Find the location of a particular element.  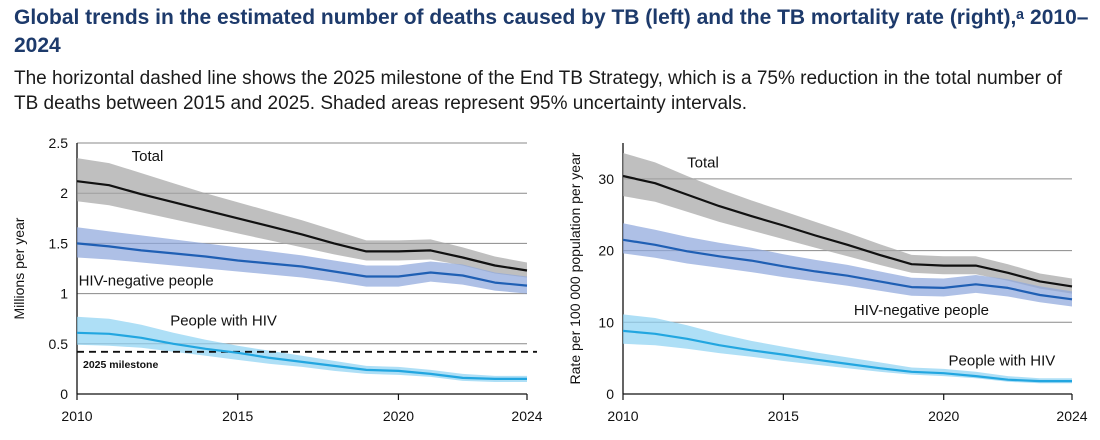

hiv-negative-uncertainty-band is located at coordinates (302, 260).